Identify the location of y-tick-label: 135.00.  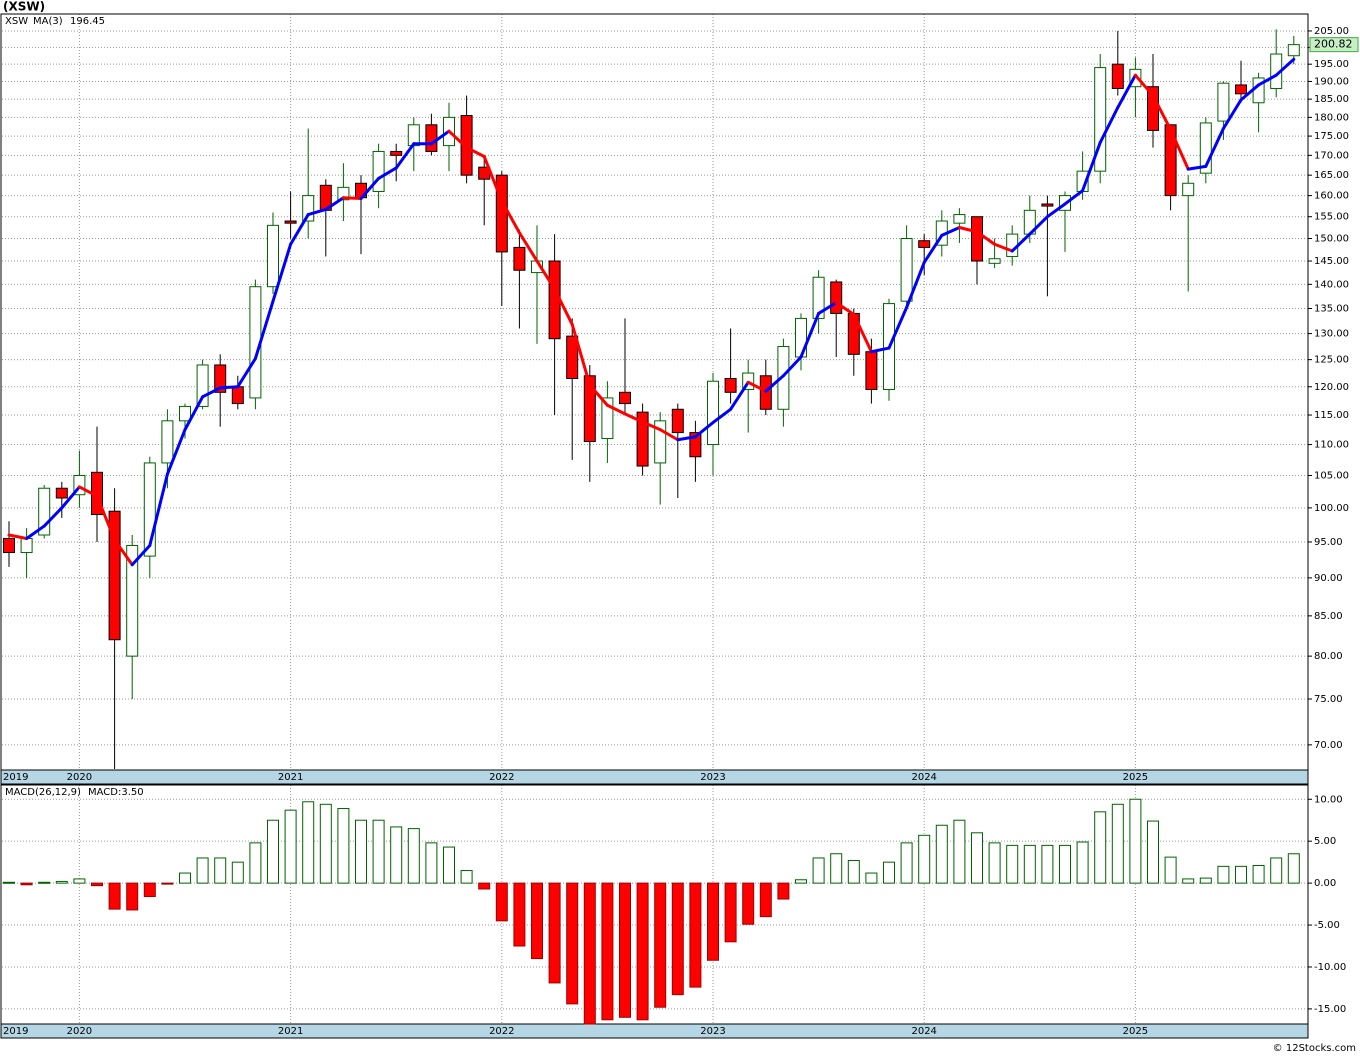
(1331, 308).